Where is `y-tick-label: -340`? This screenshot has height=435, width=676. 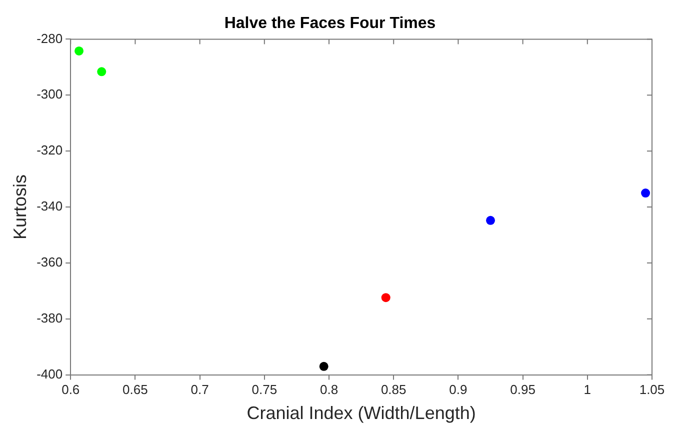
y-tick-label: -340 is located at coordinates (49, 206).